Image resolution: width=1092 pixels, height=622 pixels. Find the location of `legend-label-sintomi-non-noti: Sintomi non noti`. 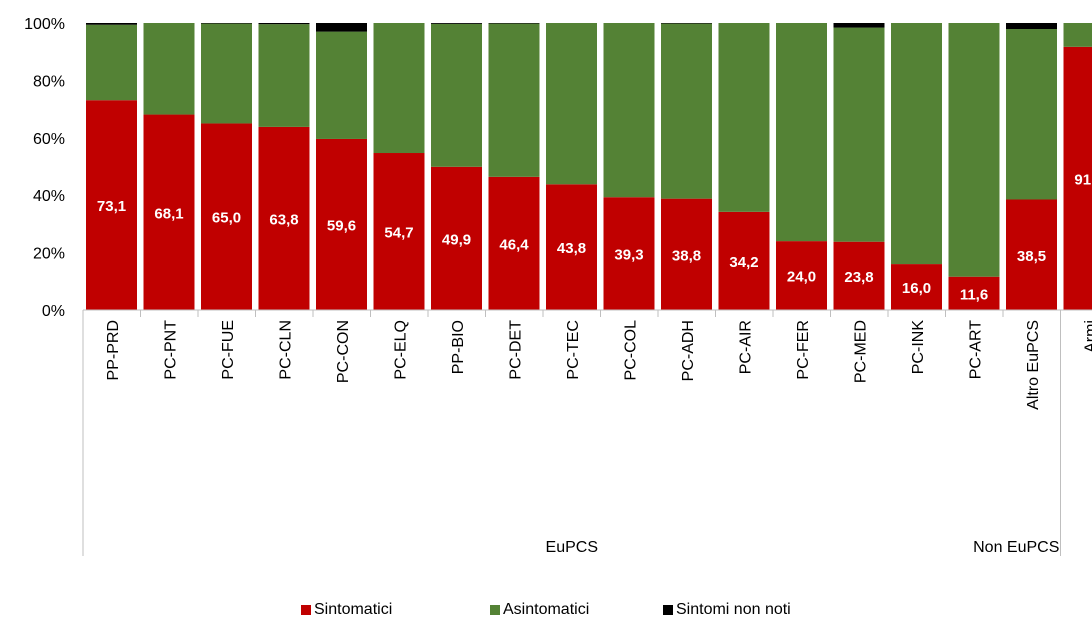

legend-label-sintomi-non-noti: Sintomi non noti is located at coordinates (733, 610).